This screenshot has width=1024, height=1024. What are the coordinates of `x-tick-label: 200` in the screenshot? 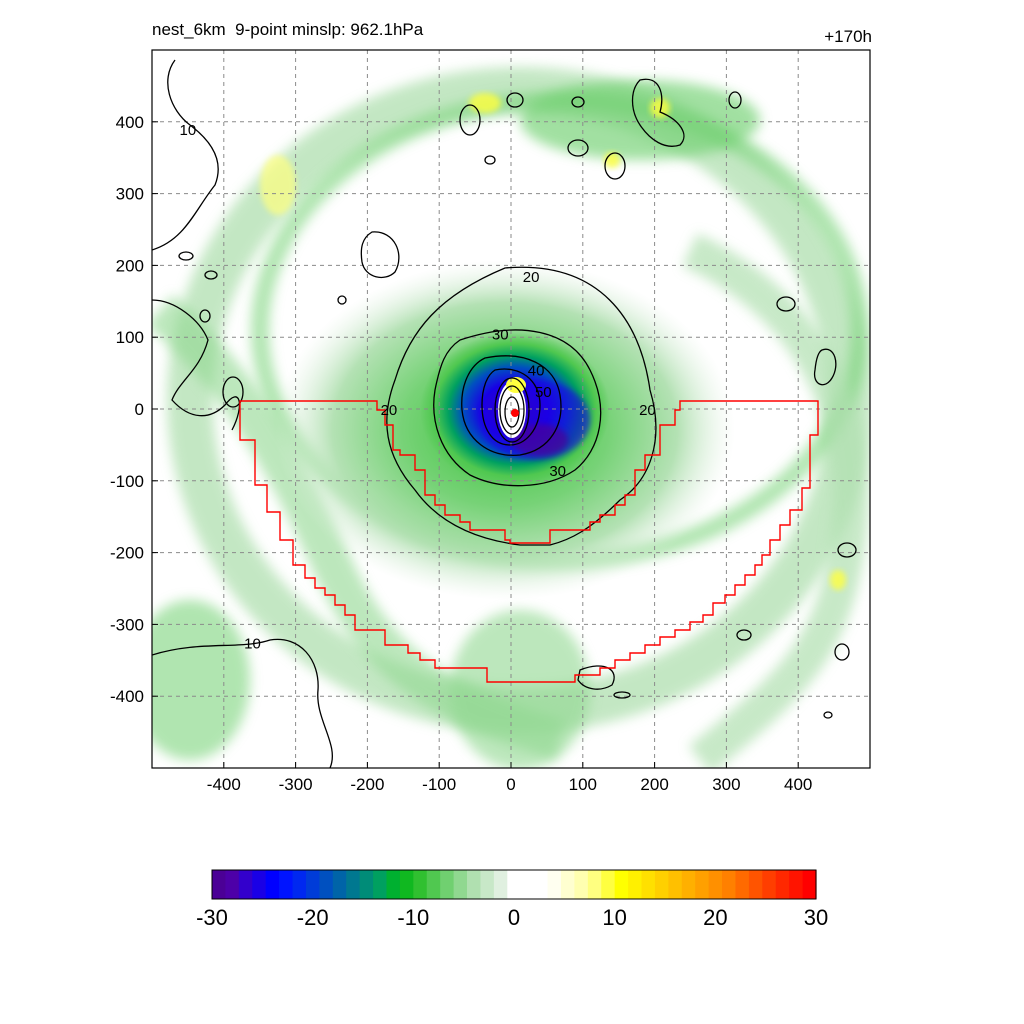 It's located at (654, 784).